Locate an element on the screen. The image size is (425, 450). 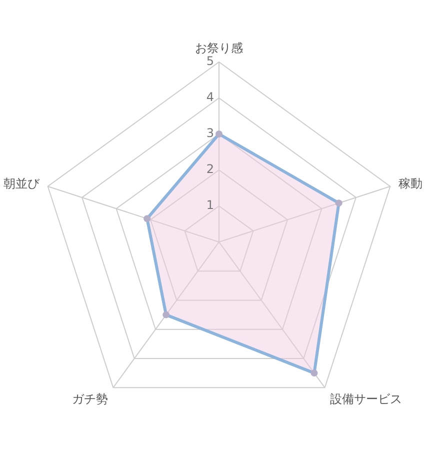
spoke-label: ガチ勢 is located at coordinates (90, 399).